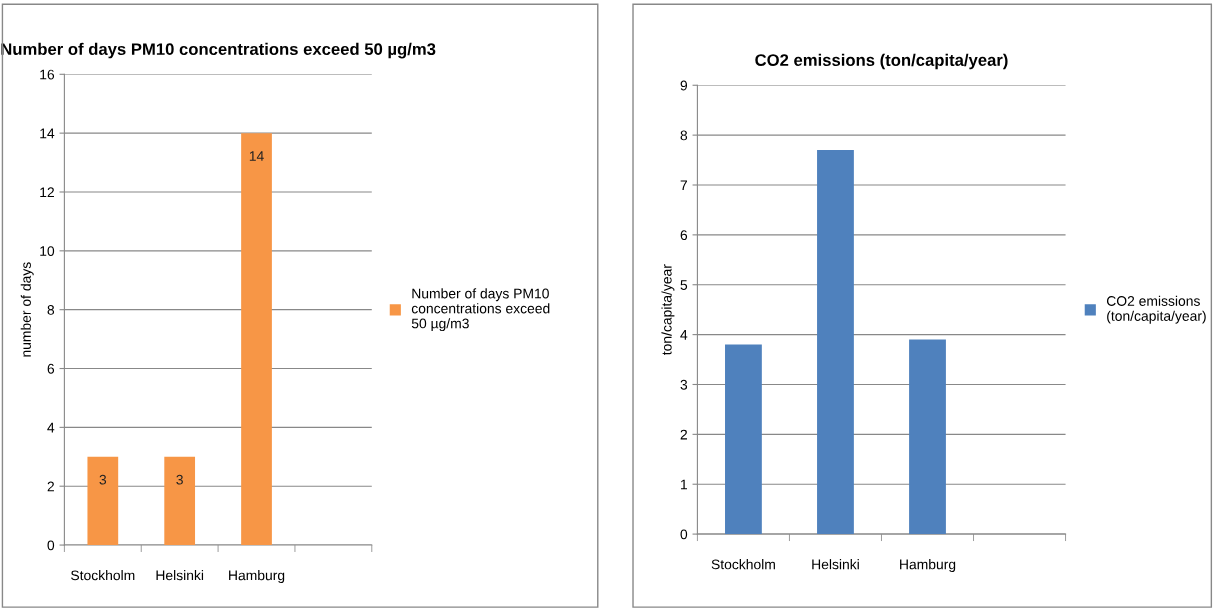 This screenshot has width=1215, height=609. What do you see at coordinates (480, 310) in the screenshot?
I see `legend-label: Number of days PM10 concentrations exceed 50 µg/m3` at bounding box center [480, 310].